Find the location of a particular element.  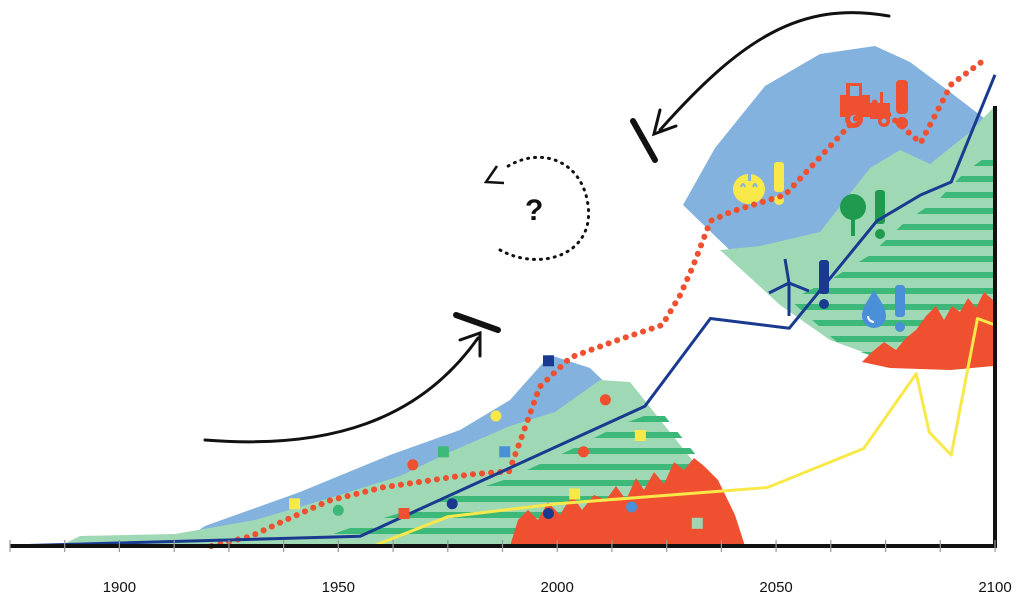

x-tick-label: 2050 is located at coordinates (775, 587).